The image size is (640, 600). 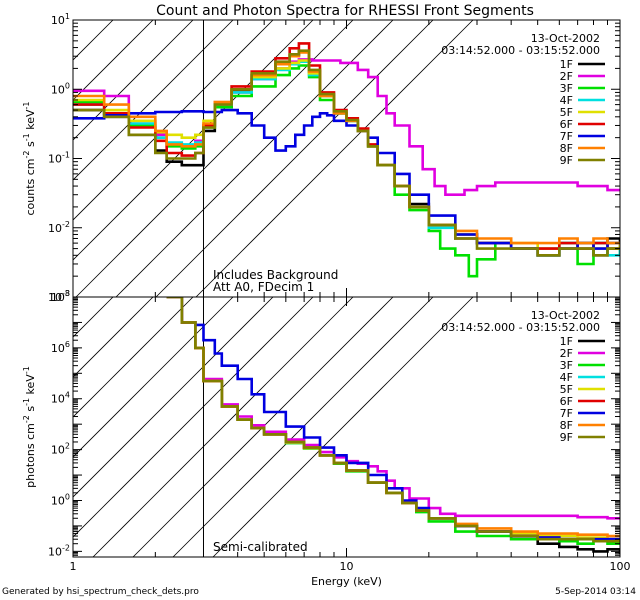 What do you see at coordinates (60, 19) in the screenshot?
I see `y-tick-label: 10¹` at bounding box center [60, 19].